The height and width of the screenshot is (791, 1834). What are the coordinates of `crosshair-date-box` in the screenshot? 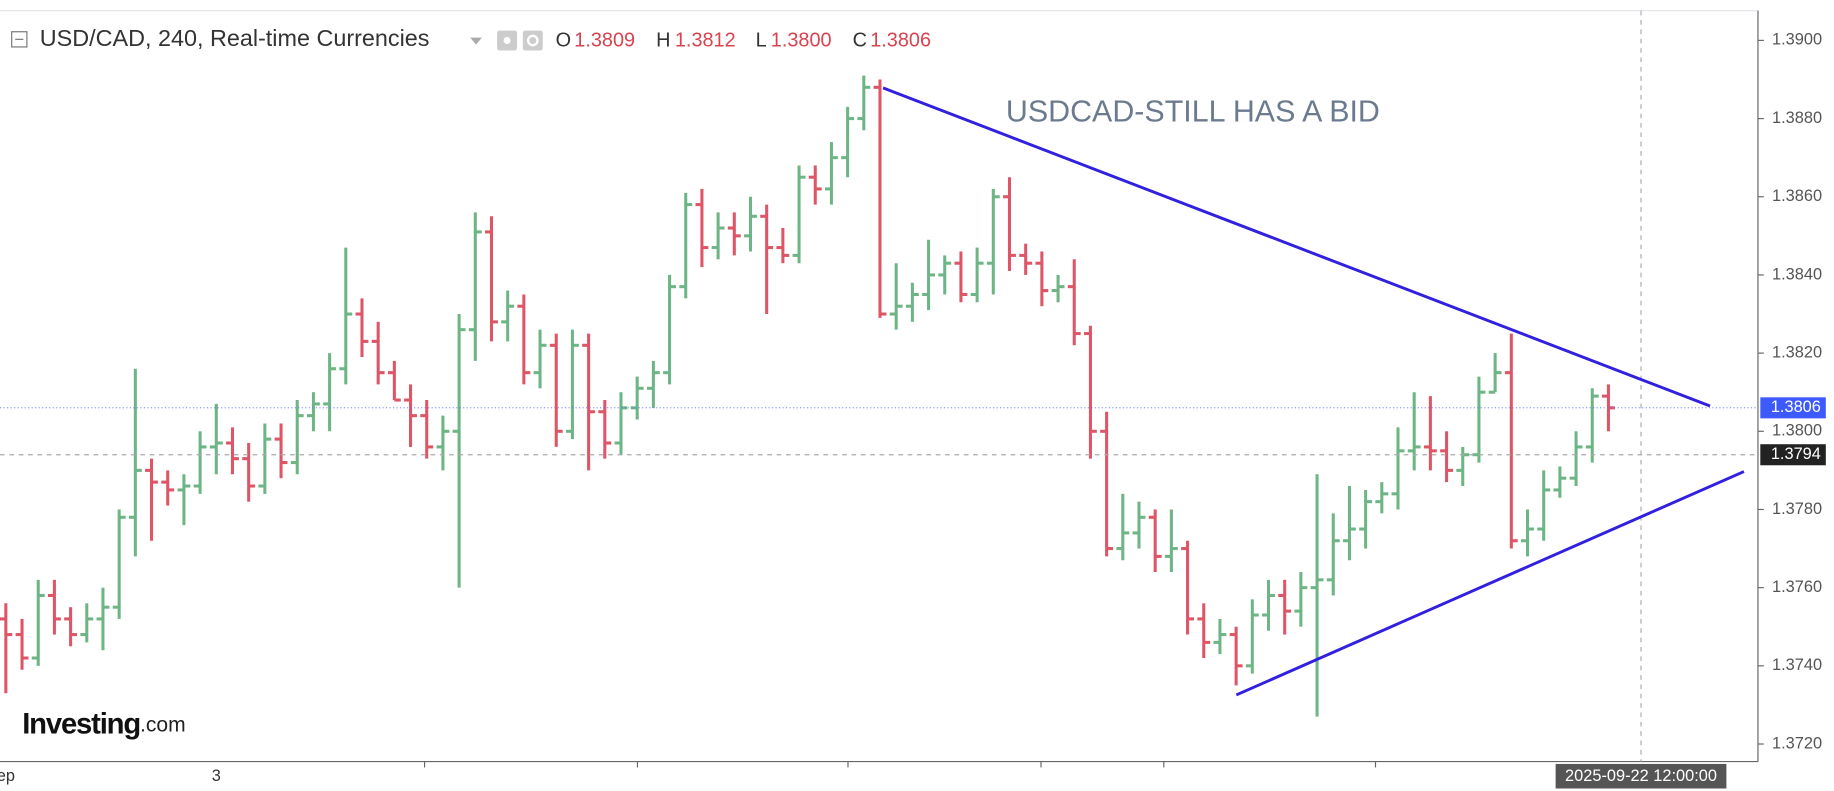 It's located at (1641, 776).